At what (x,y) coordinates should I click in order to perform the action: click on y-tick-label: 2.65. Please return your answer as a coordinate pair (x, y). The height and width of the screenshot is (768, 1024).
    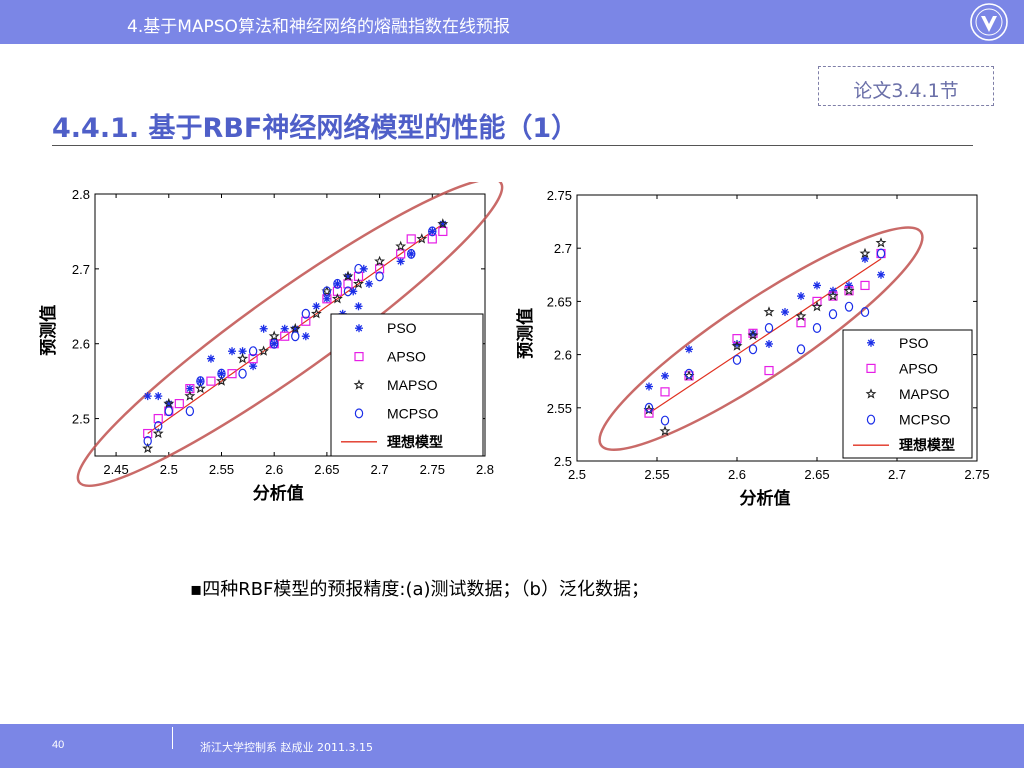
    Looking at the image, I should click on (559, 301).